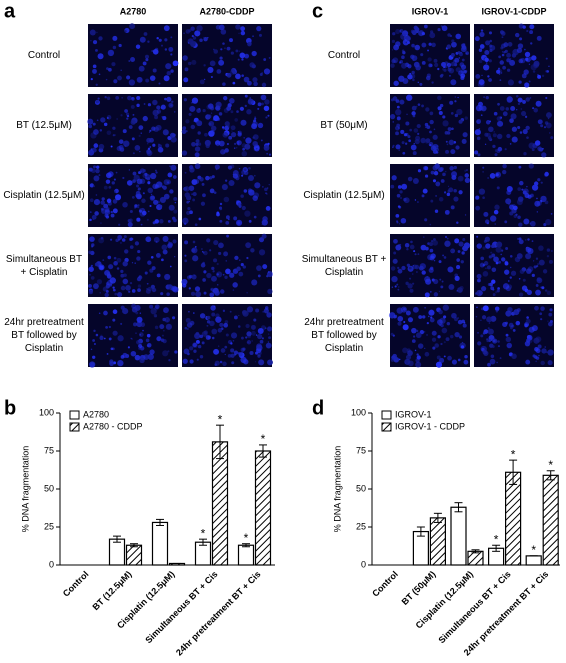 This screenshot has width=566, height=663. Describe the element at coordinates (344, 195) in the screenshot. I see `row-label: Cisplatin (12.5μM)` at that location.